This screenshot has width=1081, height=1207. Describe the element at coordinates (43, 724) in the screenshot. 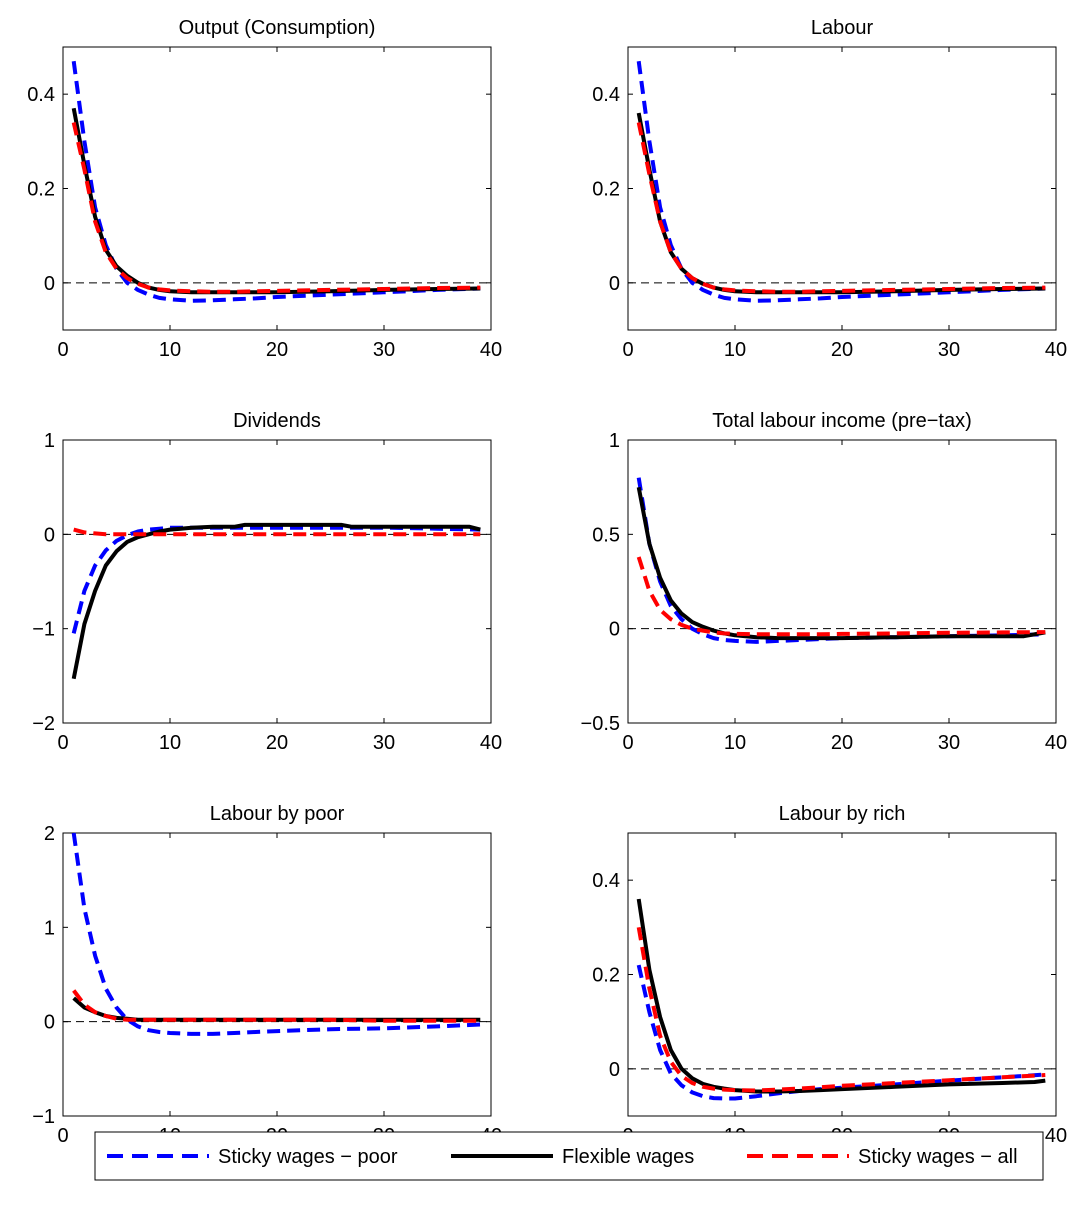

I see `y-tick-label: −2` at that location.